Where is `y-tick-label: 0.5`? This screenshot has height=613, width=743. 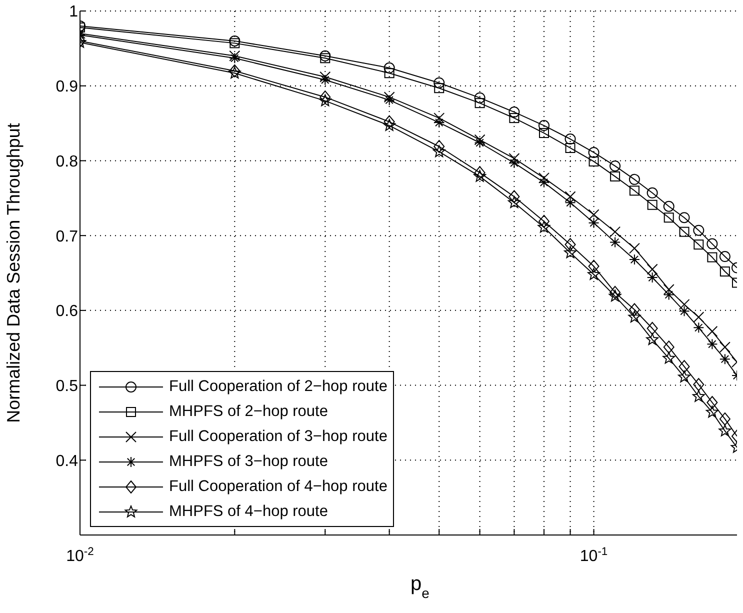
y-tick-label: 0.5 is located at coordinates (67, 386).